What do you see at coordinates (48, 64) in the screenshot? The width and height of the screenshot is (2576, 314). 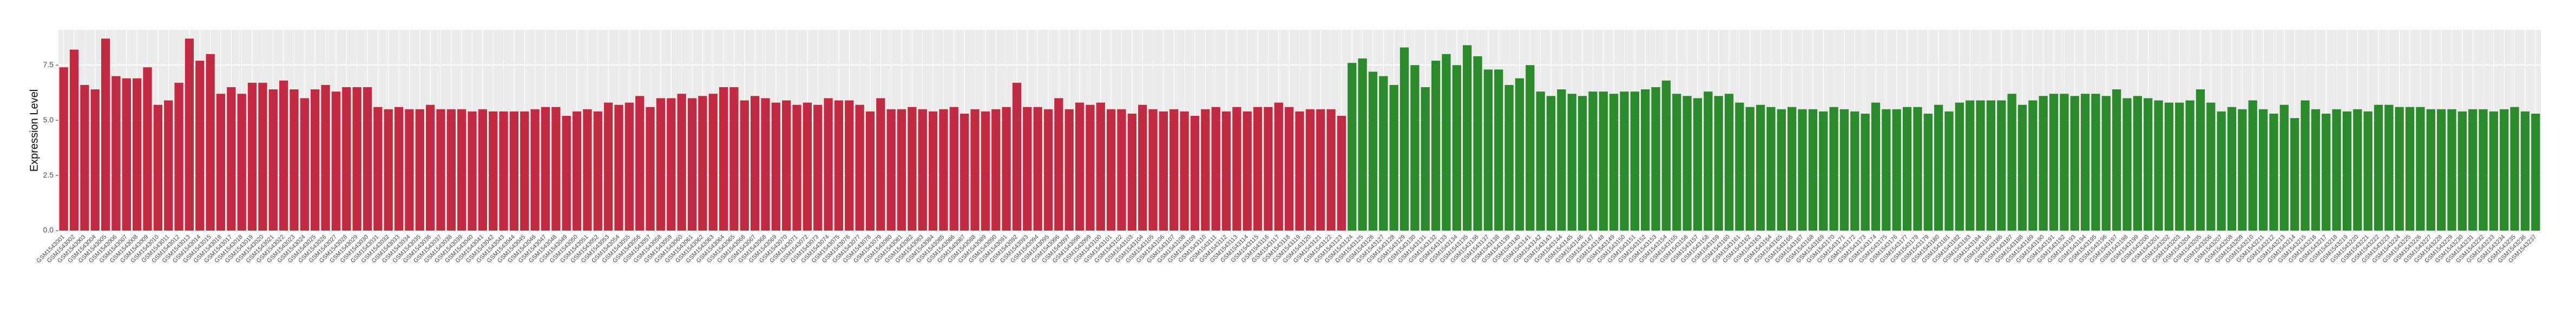 I see `y-tick-label: 7.5` at bounding box center [48, 64].